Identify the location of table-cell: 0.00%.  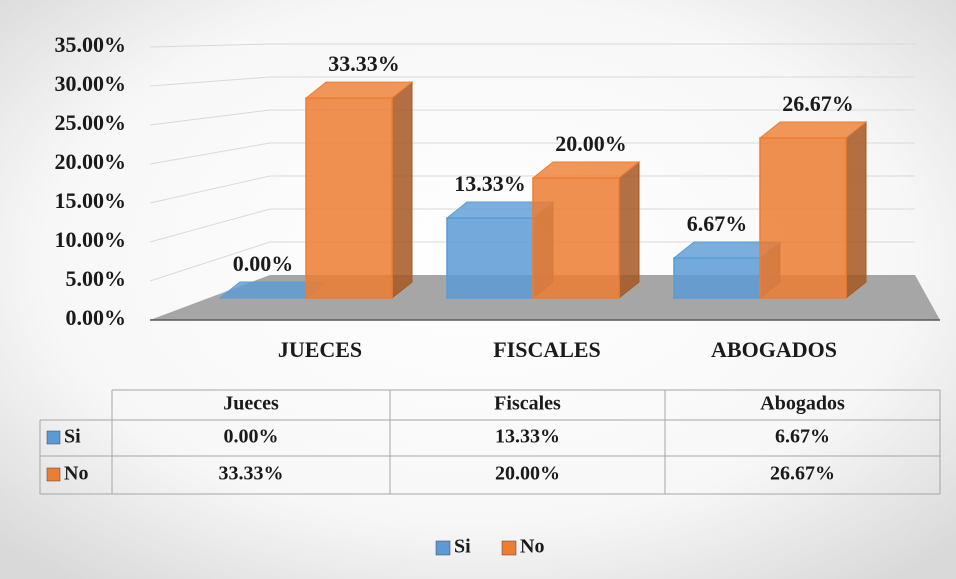
(251, 437).